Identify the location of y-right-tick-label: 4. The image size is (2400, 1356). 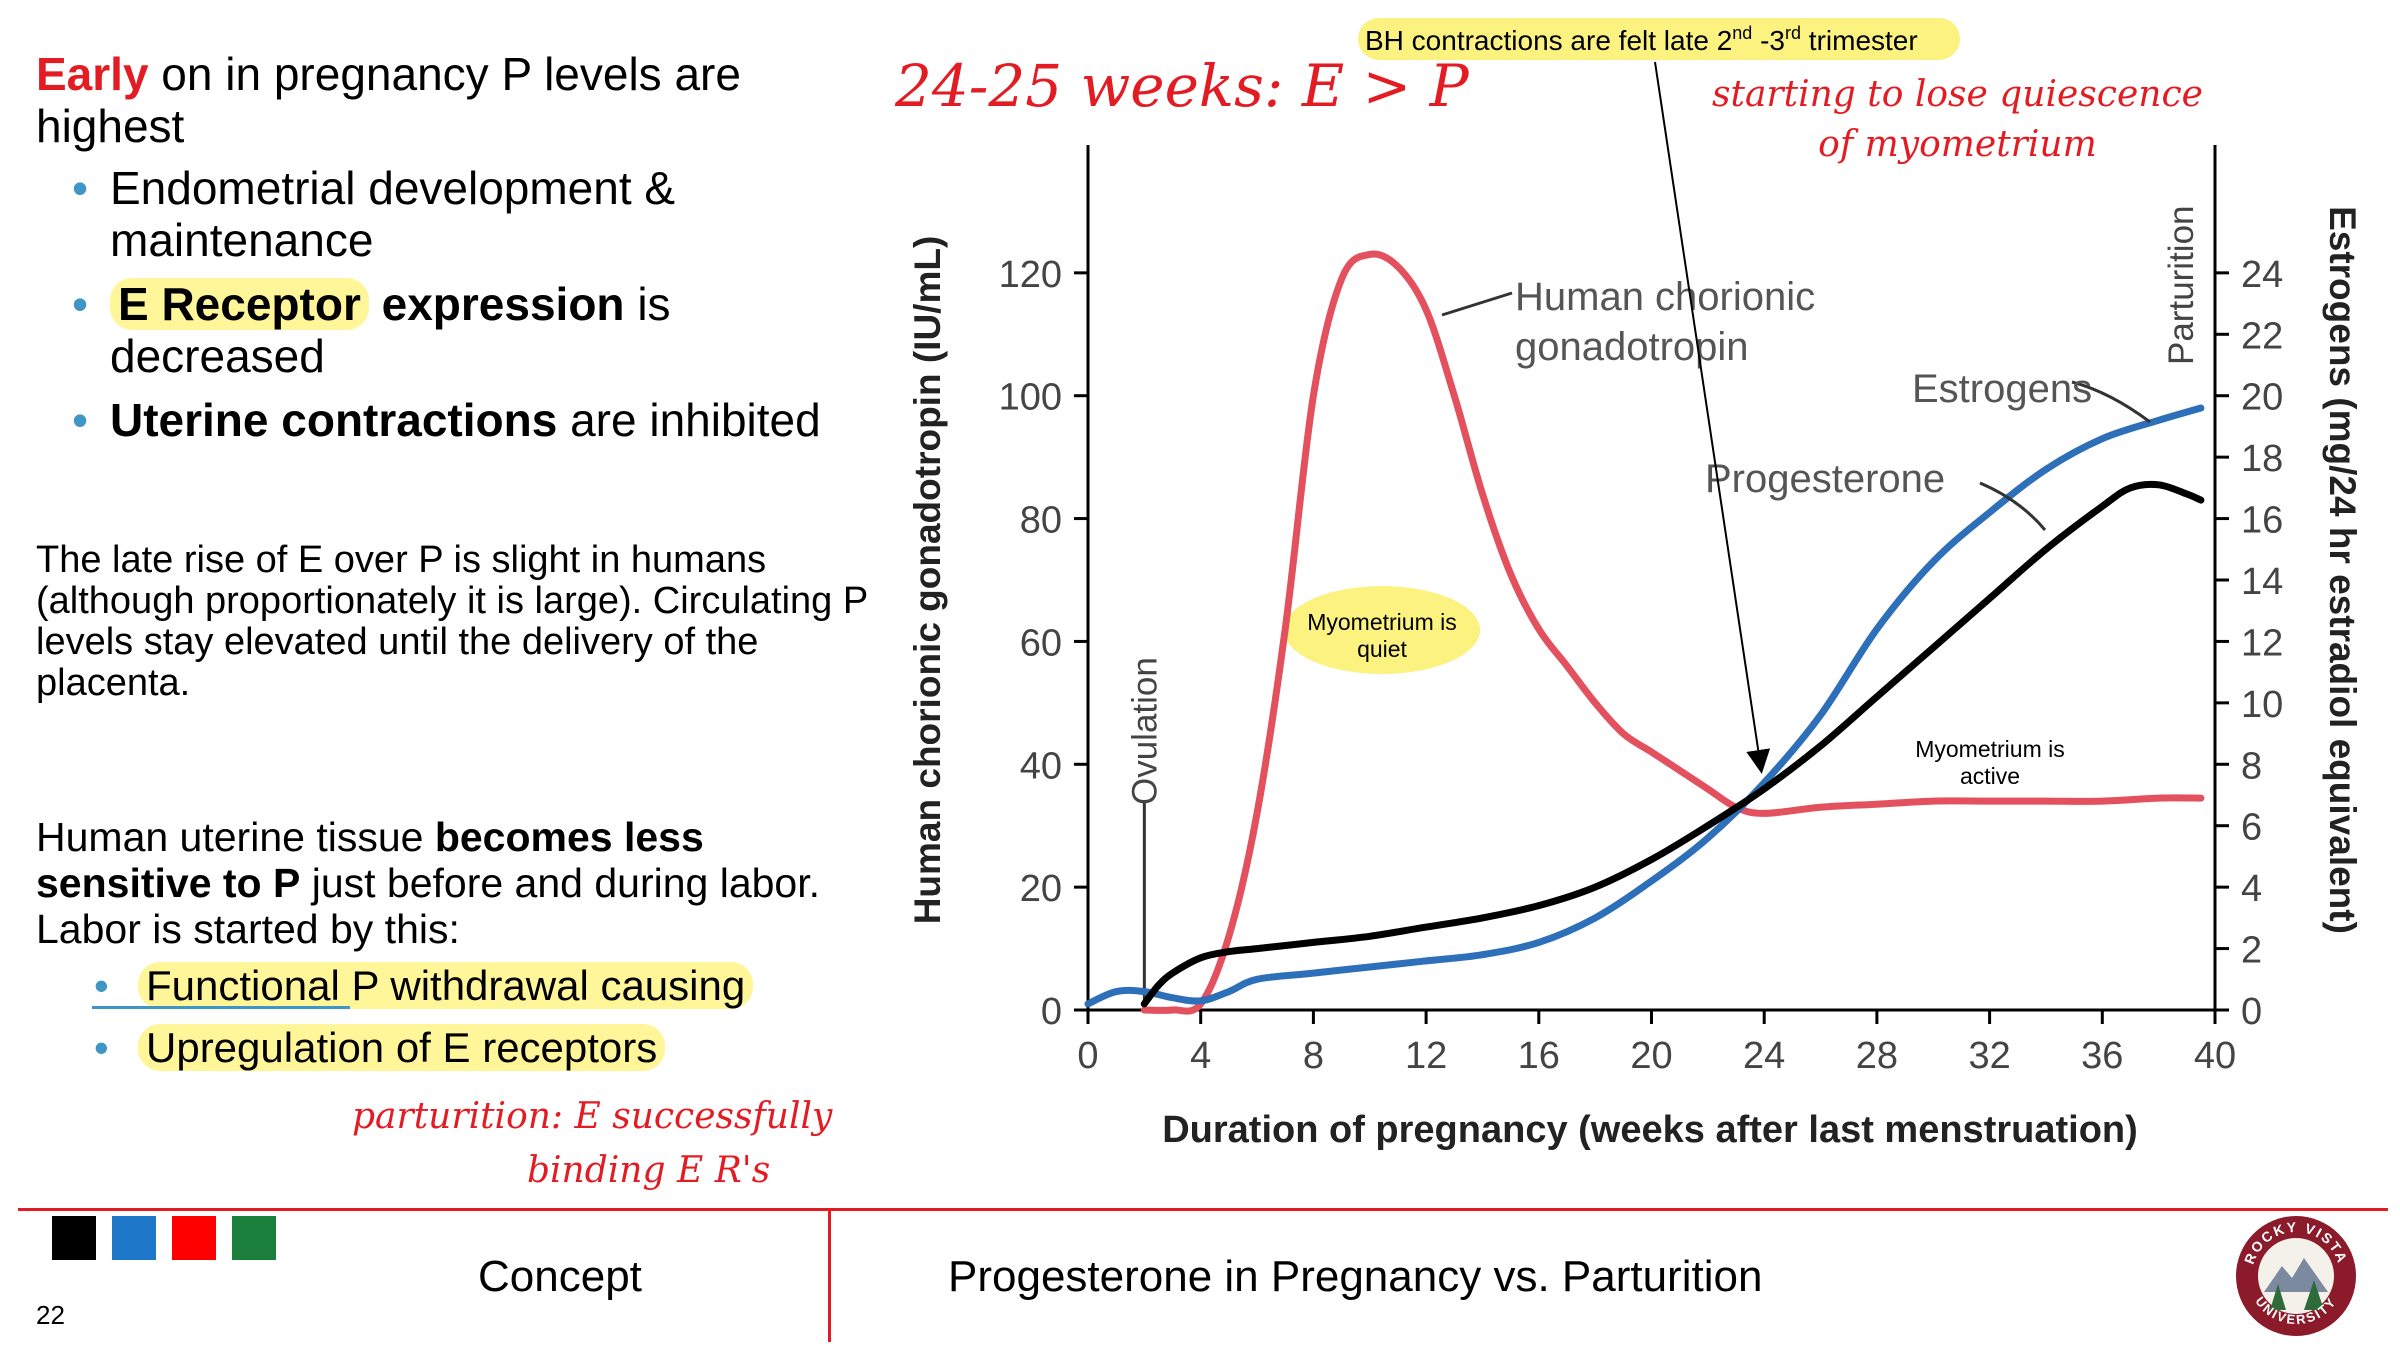
(2251, 889).